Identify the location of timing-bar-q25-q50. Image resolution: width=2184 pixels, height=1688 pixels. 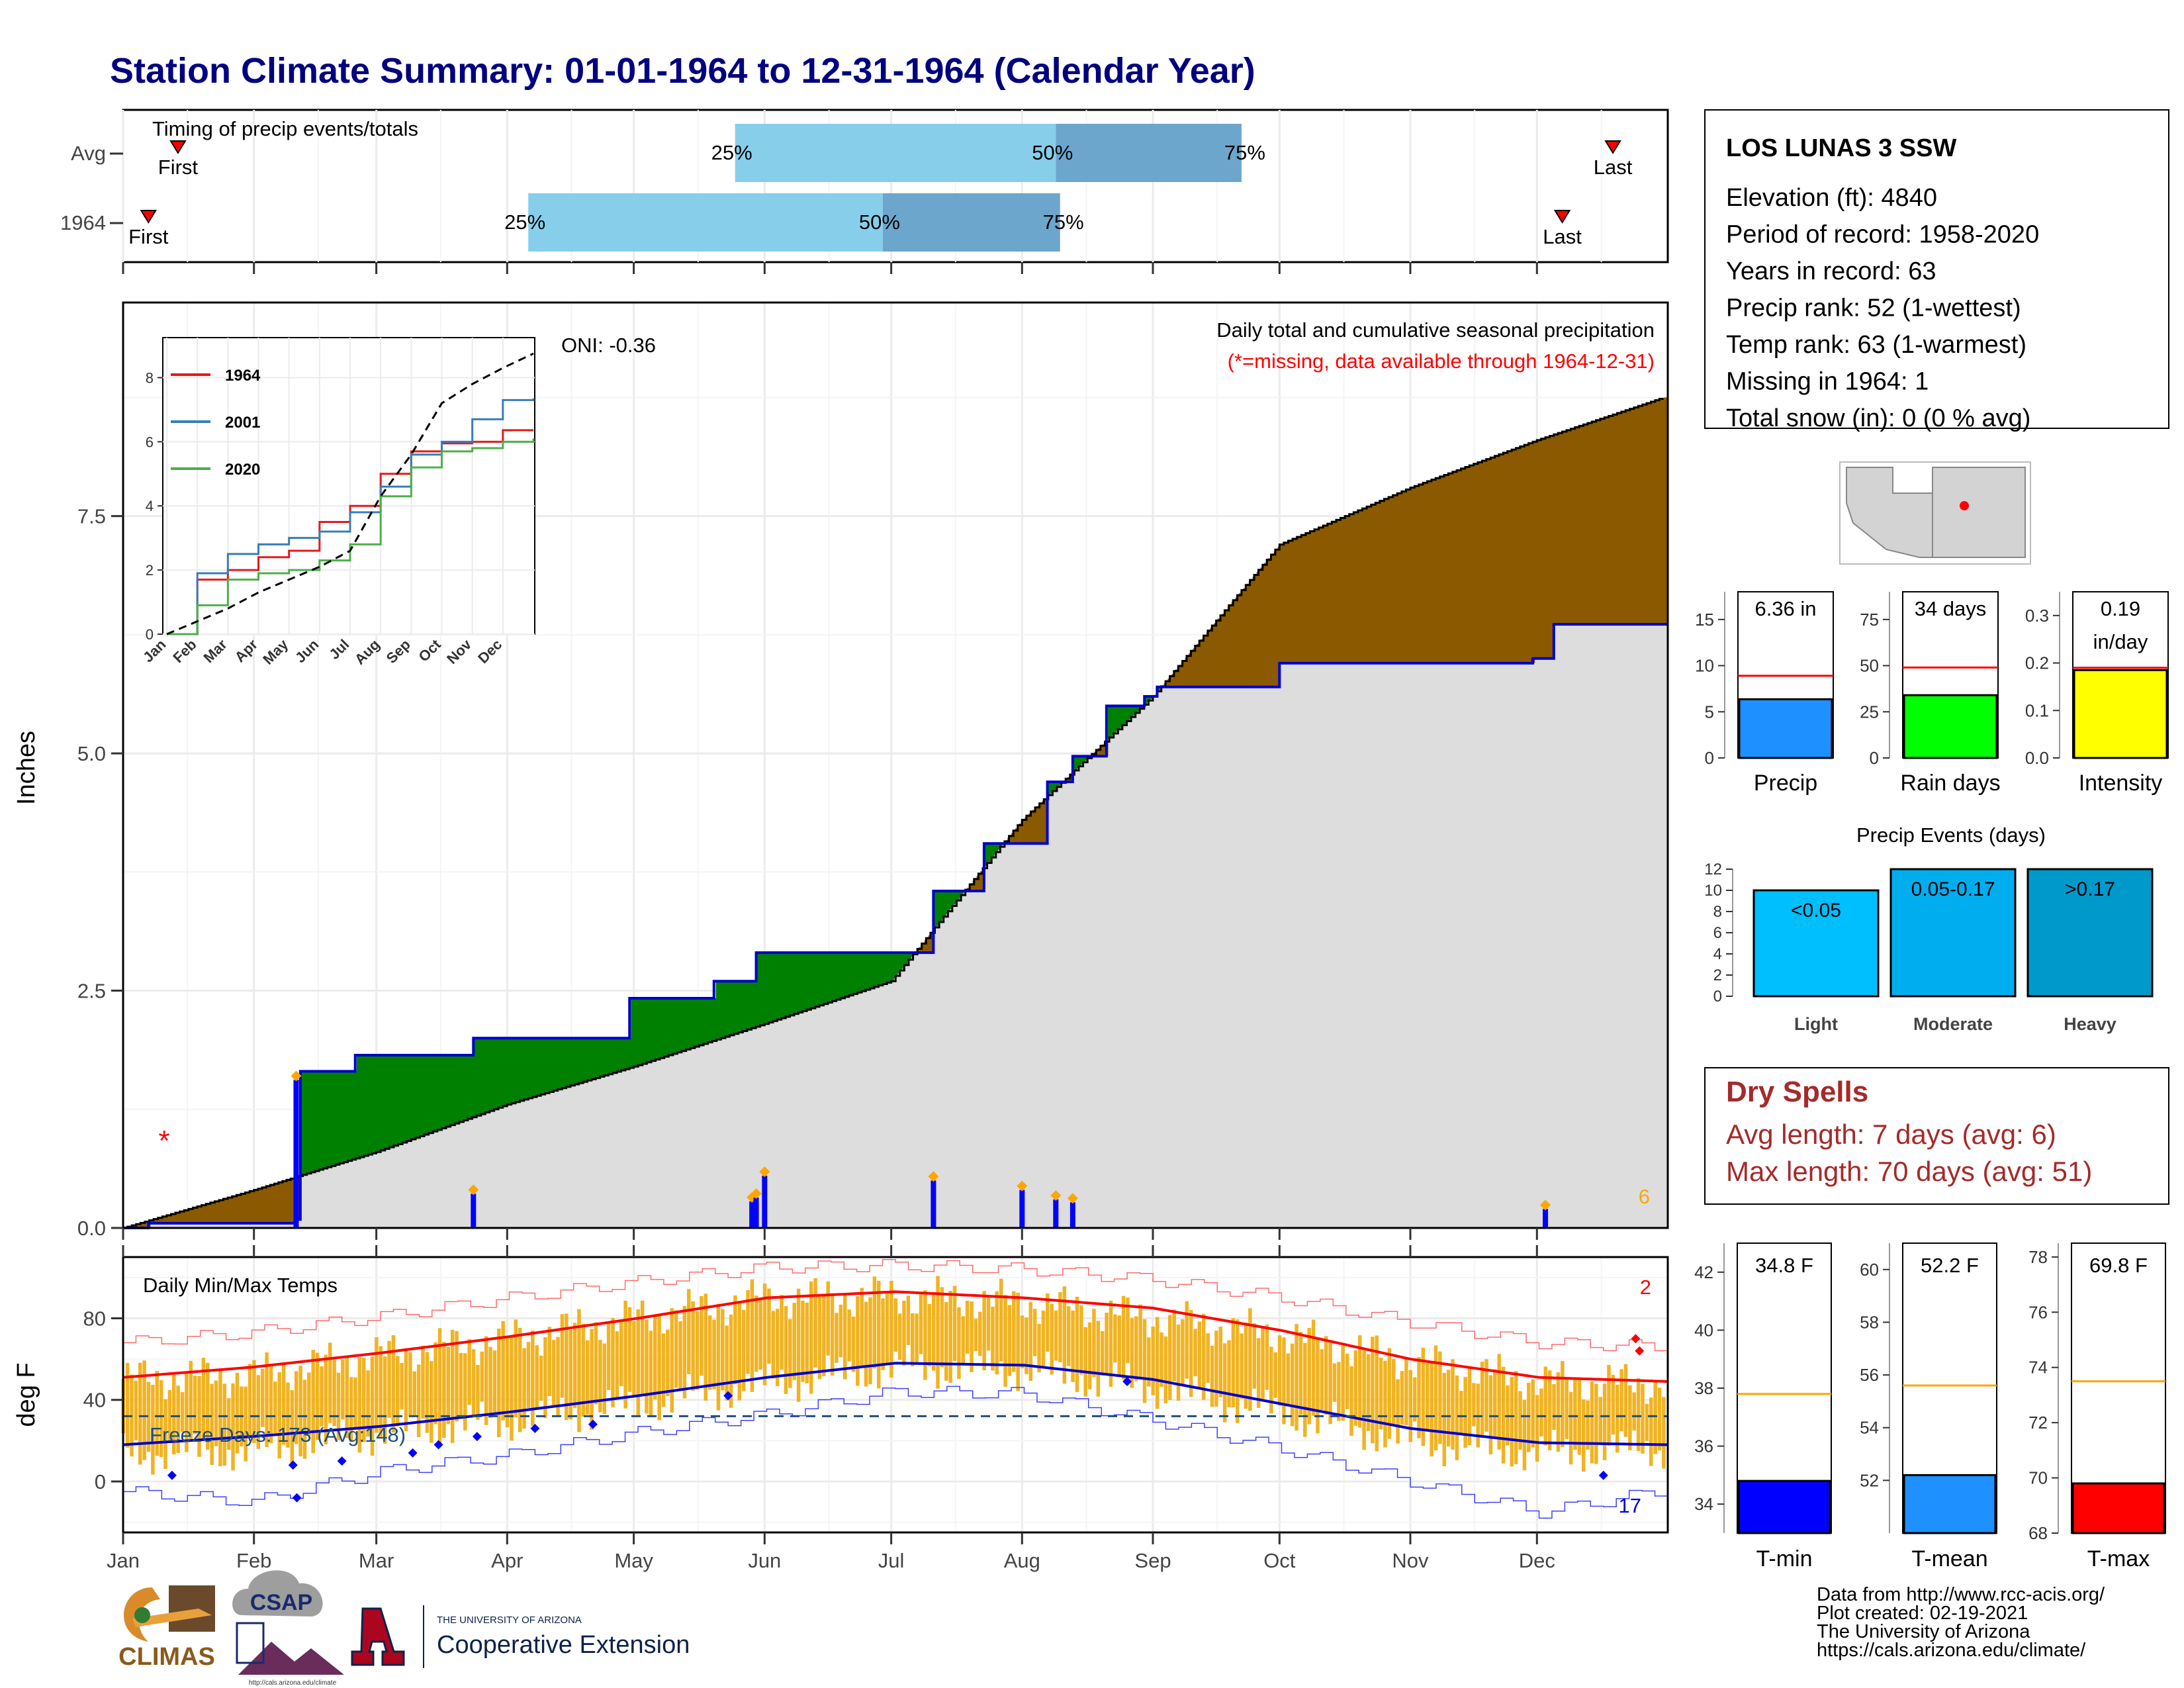
(896, 153).